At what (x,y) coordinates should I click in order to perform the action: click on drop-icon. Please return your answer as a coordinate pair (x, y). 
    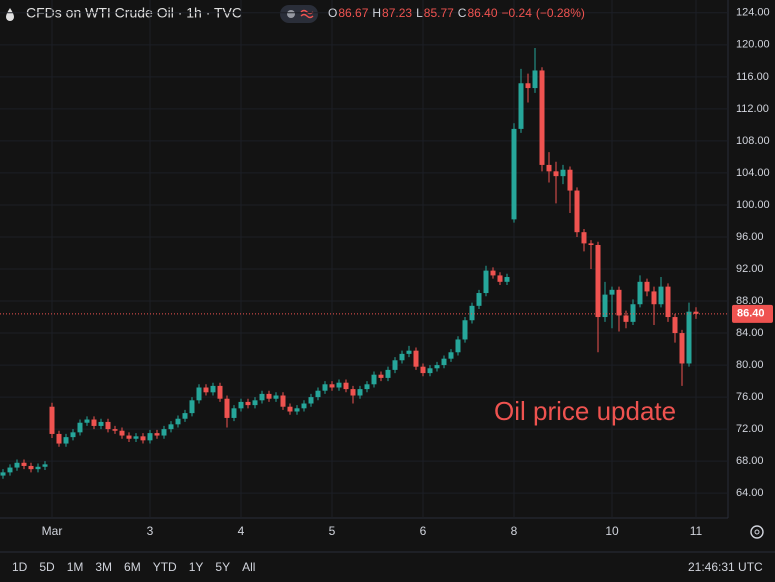
    Looking at the image, I should click on (10, 14).